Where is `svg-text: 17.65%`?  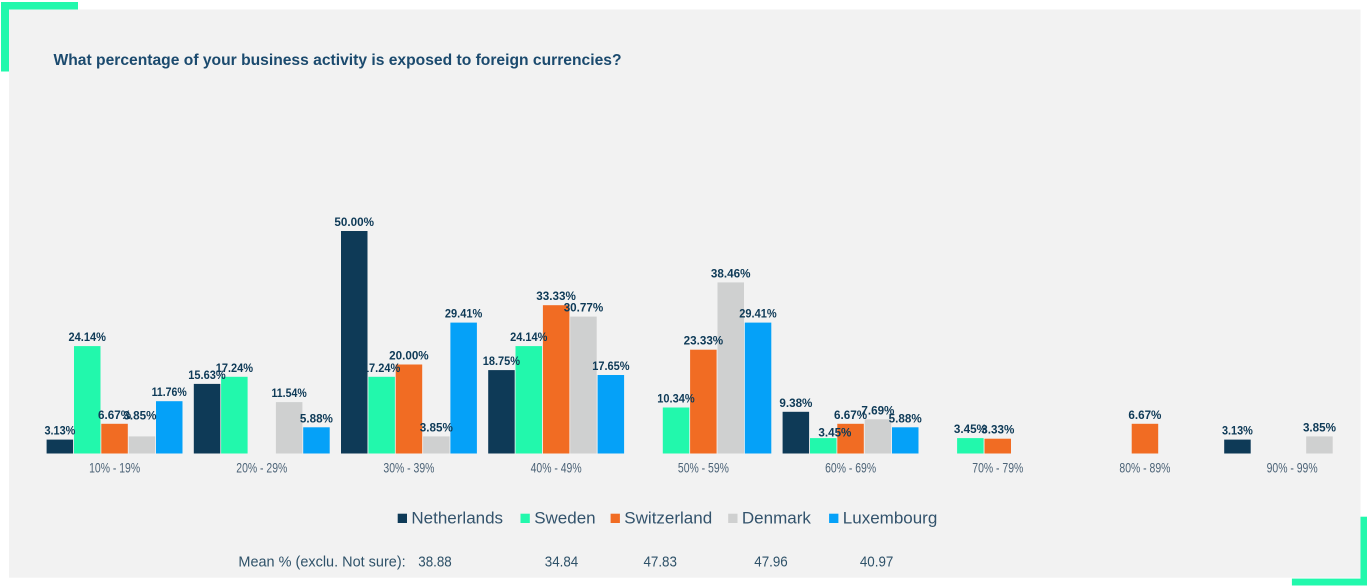
svg-text: 17.65% is located at coordinates (611, 366).